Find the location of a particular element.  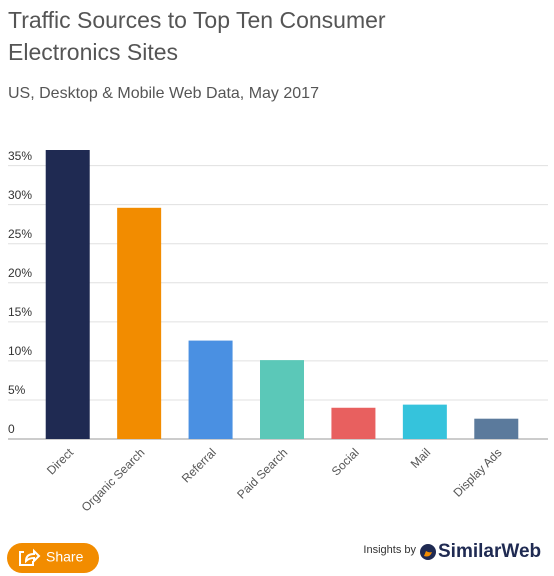

share-button: Share is located at coordinates (53, 558).